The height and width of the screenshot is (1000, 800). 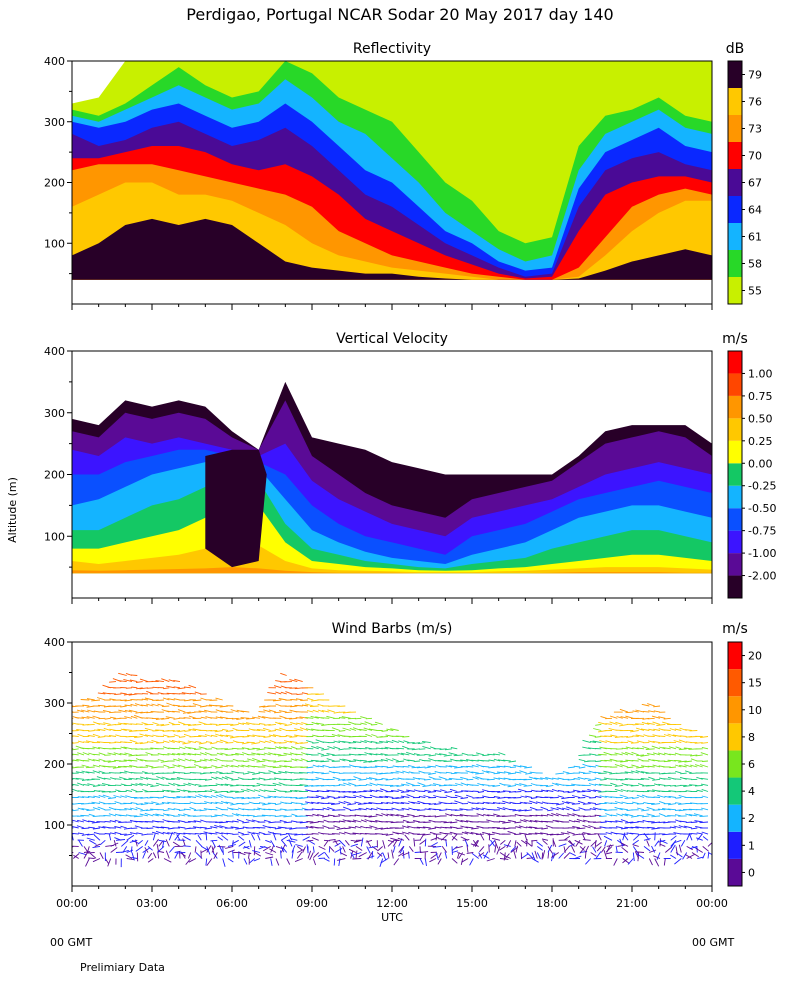 I want to click on colorbar-label-2-1: 1, so click(x=751, y=845).